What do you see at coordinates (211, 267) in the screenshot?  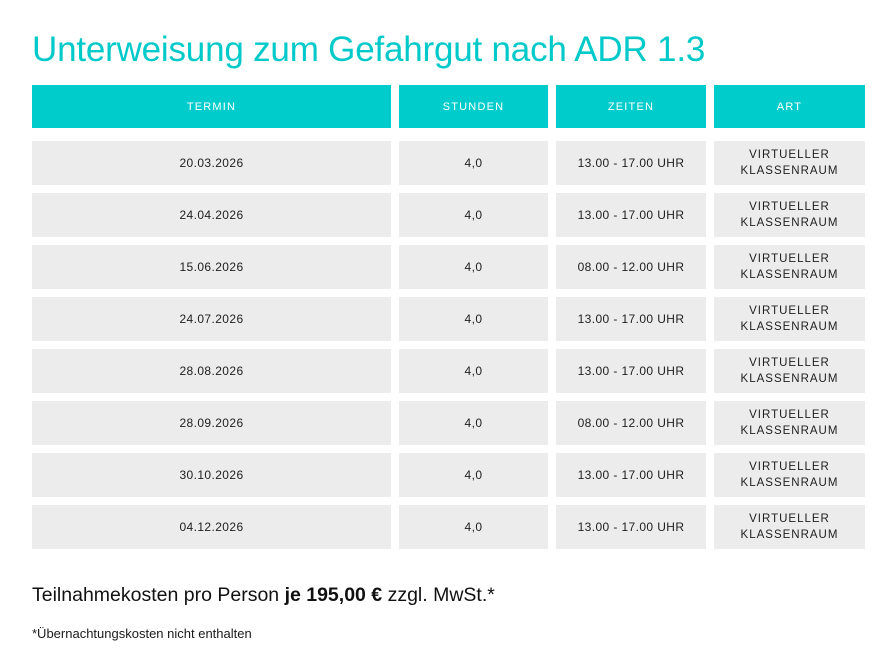 I see `termin-cell: 15.06.2026` at bounding box center [211, 267].